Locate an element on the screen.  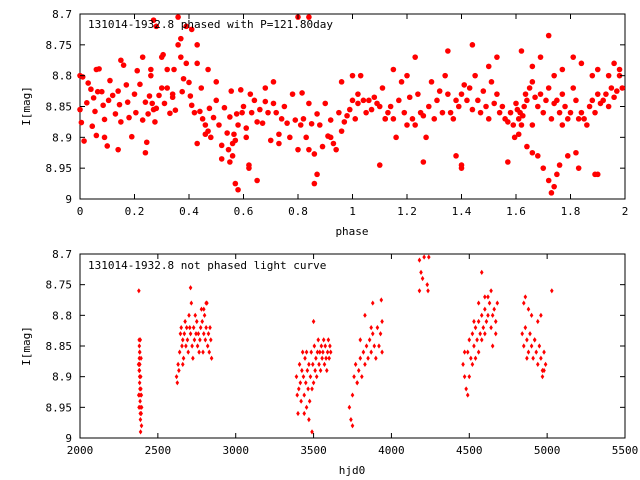
y-tick-label: 8.8 is located at coordinates (62, 315).